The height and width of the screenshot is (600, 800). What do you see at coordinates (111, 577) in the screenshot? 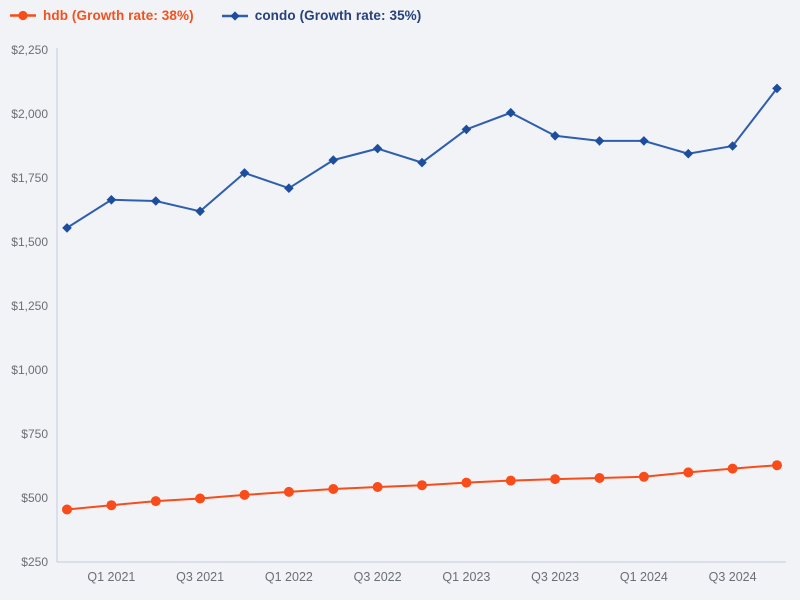
I see `x-tick-label: Q1 2021` at bounding box center [111, 577].